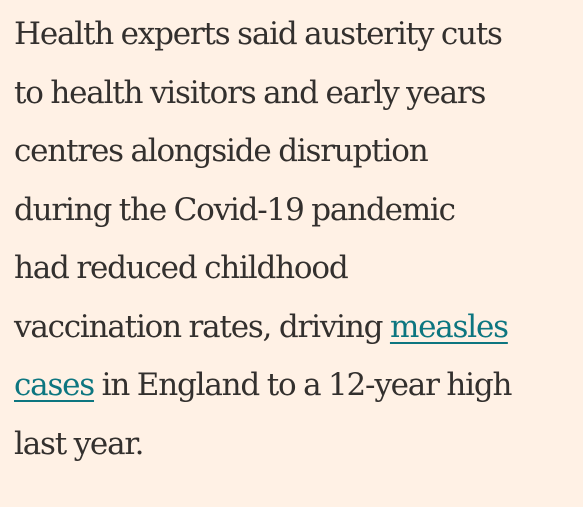 This screenshot has height=507, width=583. I want to click on paragraph-line-8: last year., so click(79, 443).